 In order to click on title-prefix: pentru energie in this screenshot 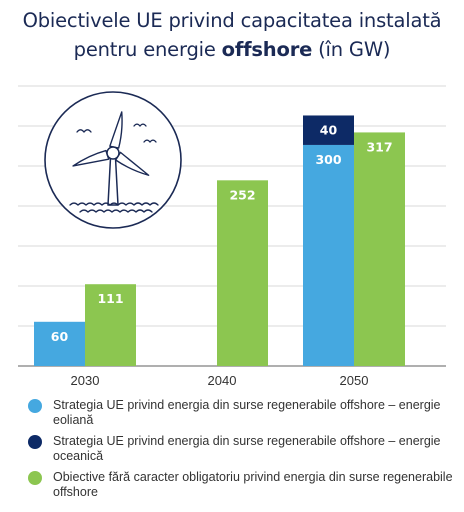, I will do `click(147, 49)`.